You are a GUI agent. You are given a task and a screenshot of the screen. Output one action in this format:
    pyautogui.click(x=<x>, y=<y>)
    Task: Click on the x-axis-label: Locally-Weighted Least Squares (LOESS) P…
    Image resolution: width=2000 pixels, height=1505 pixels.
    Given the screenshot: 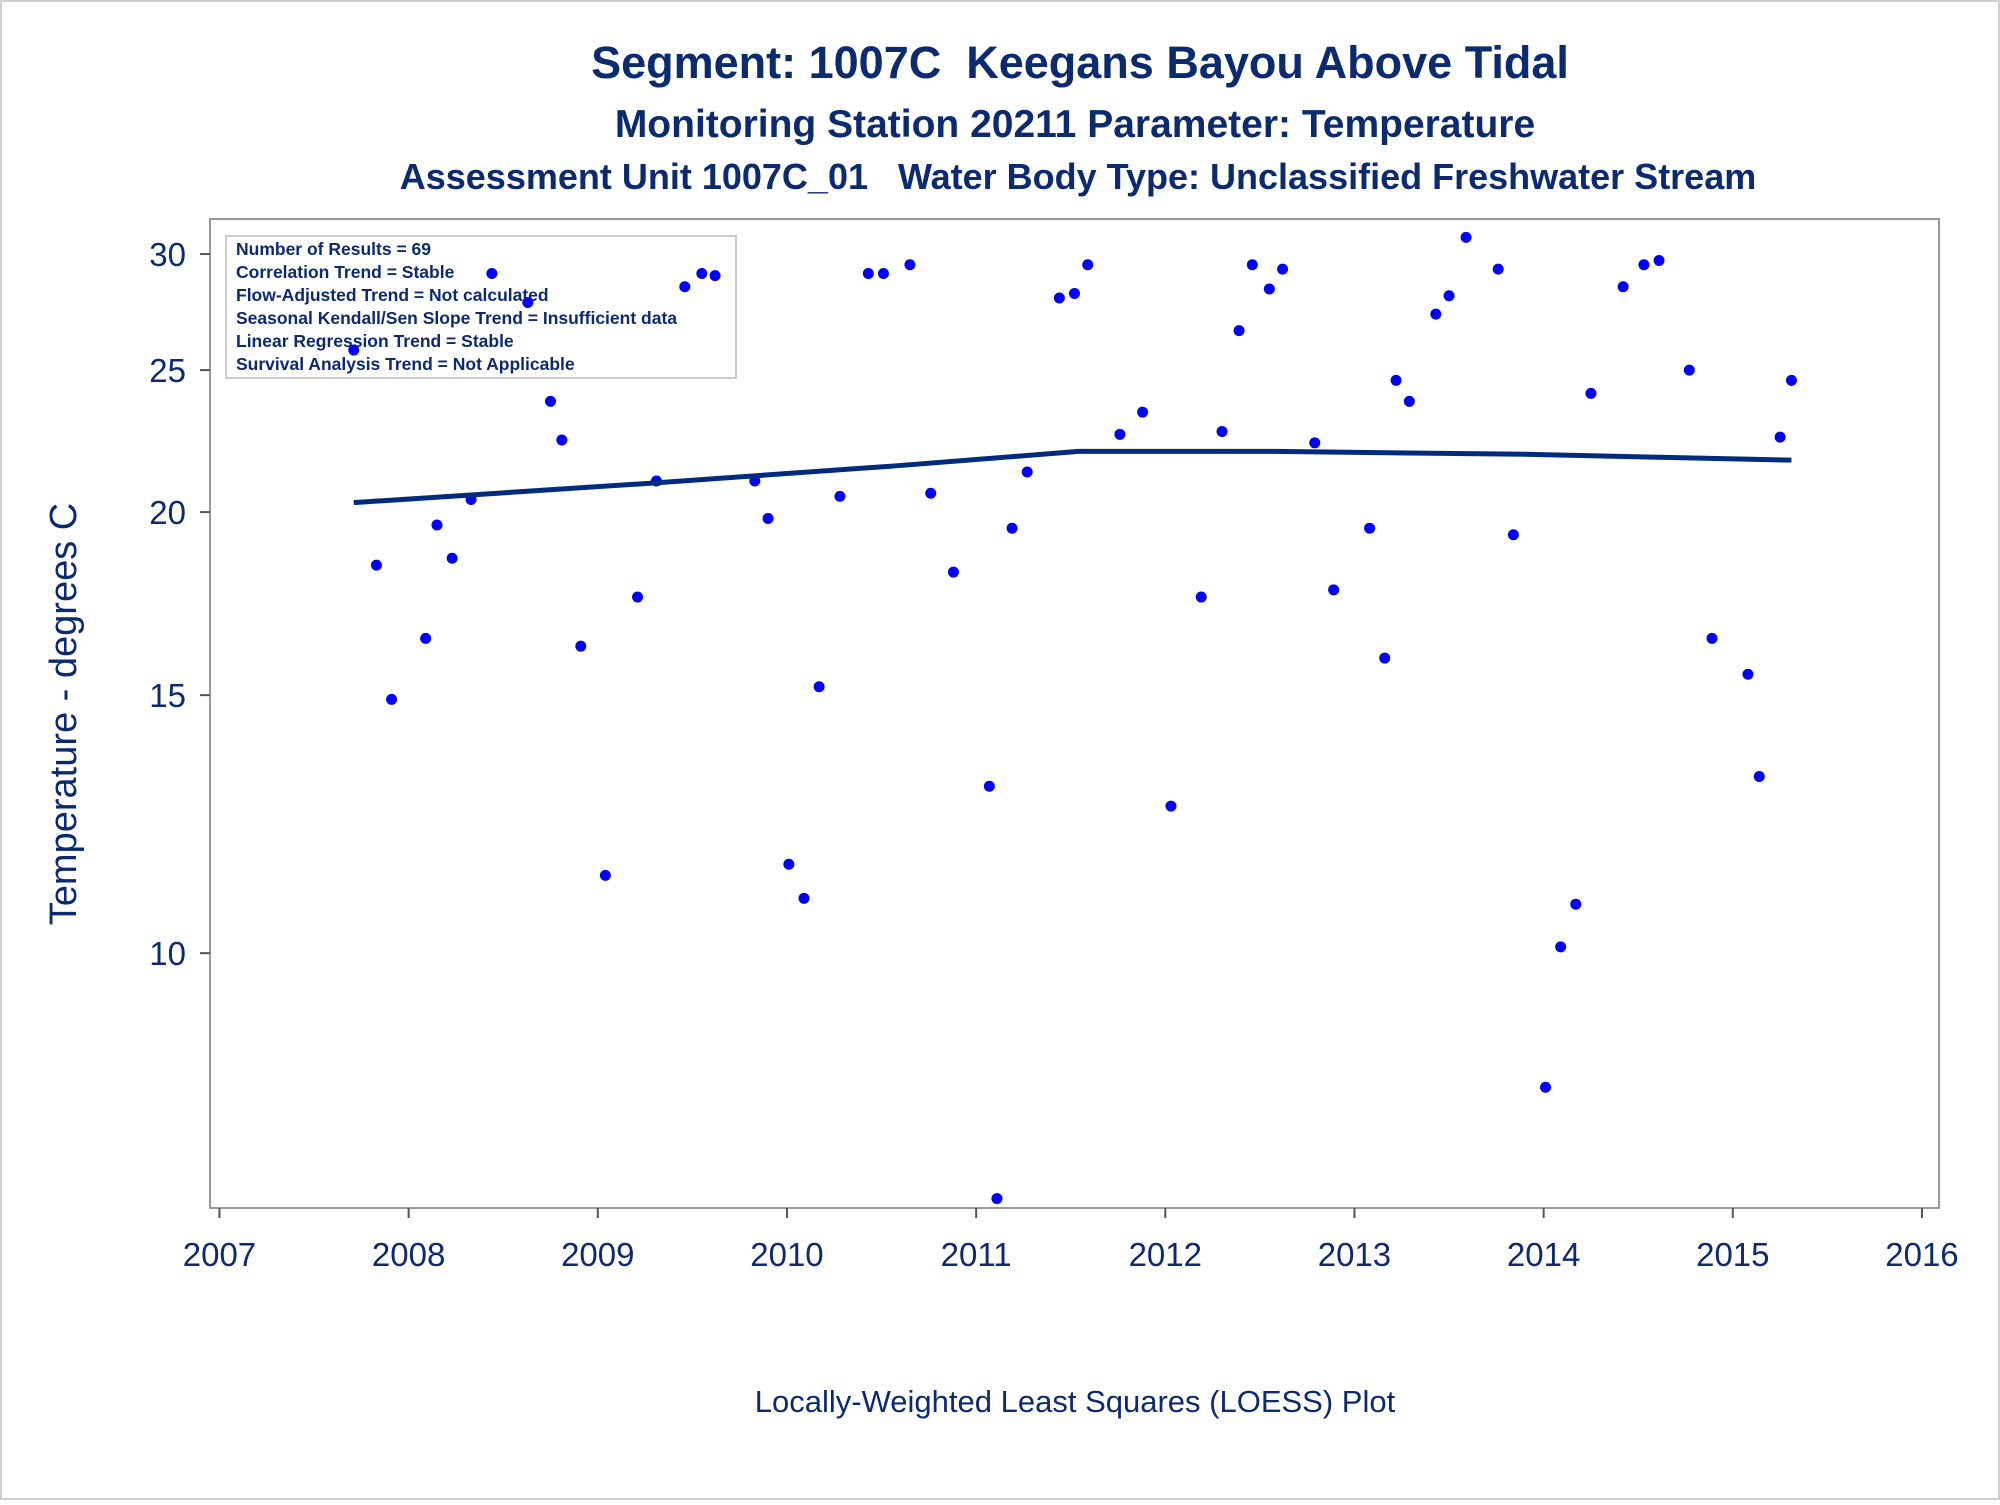 What is the action you would take?
    pyautogui.click(x=1075, y=1401)
    